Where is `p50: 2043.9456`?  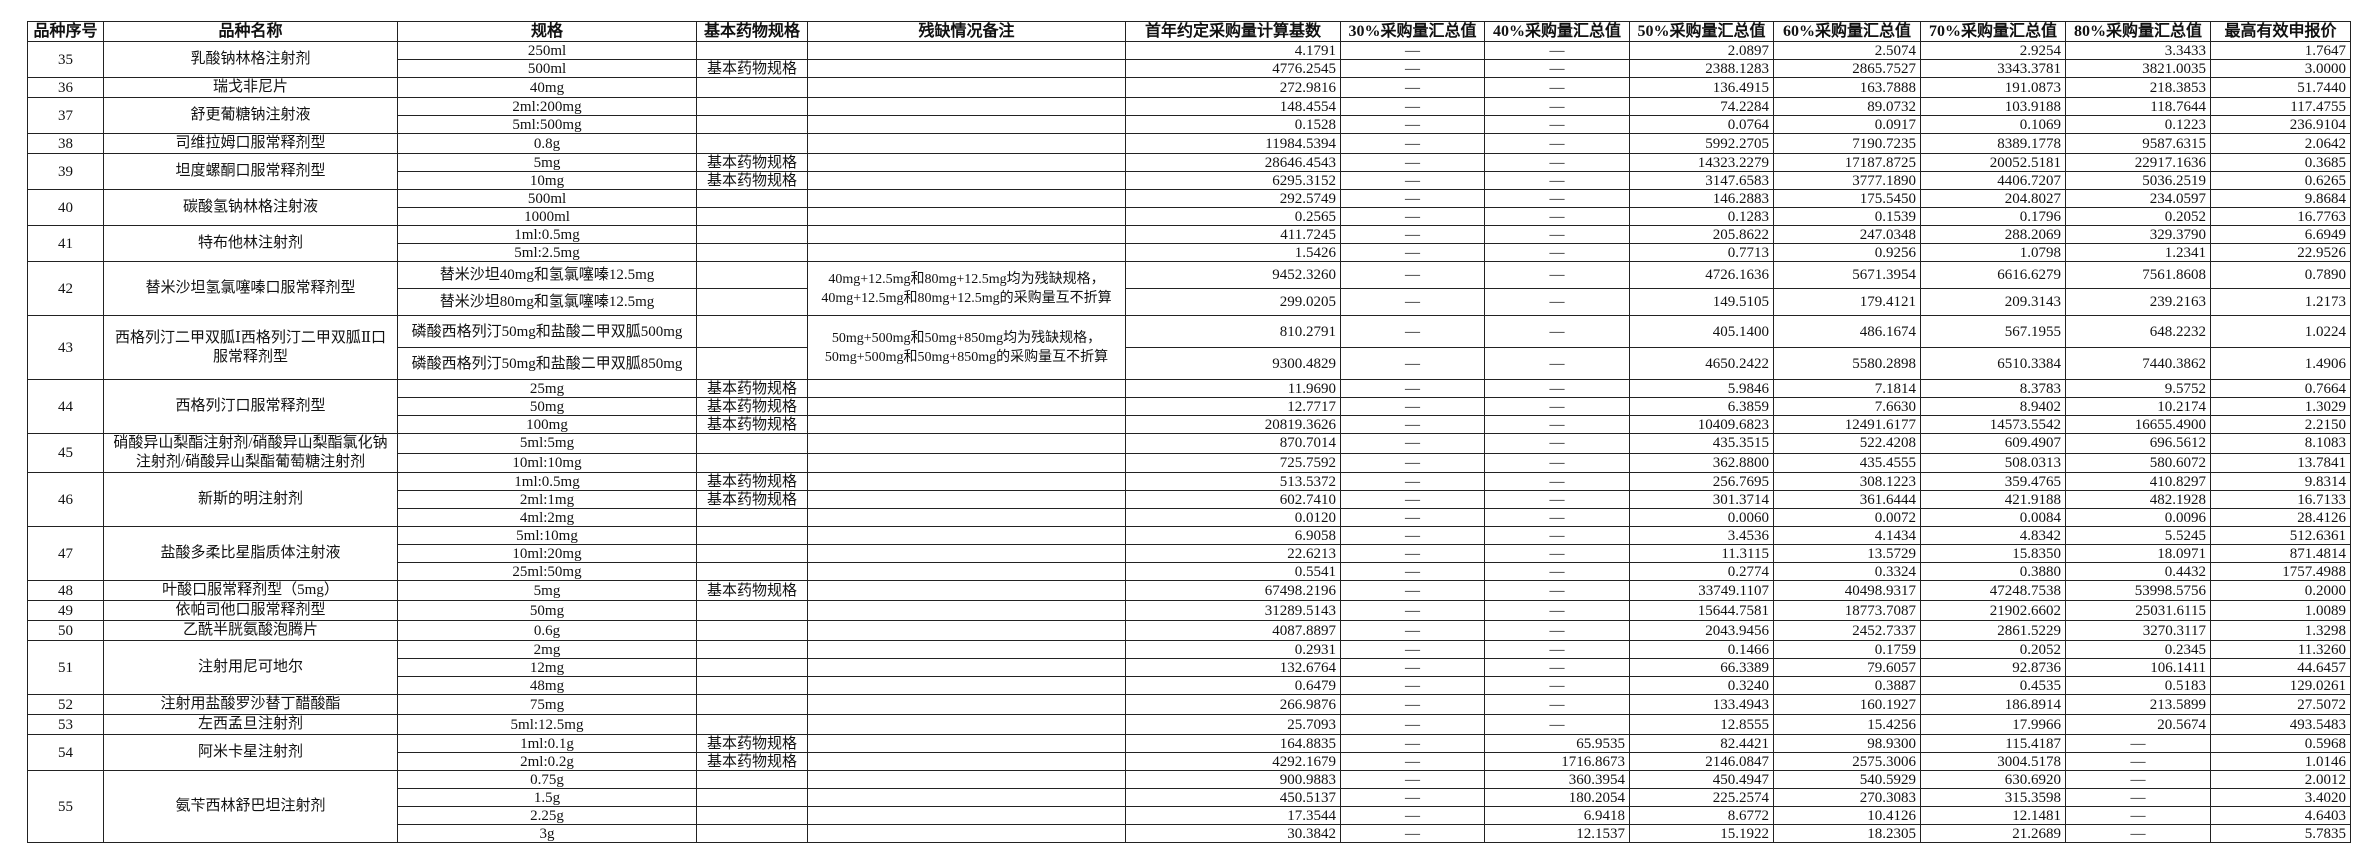
p50: 2043.9456 is located at coordinates (1701, 630).